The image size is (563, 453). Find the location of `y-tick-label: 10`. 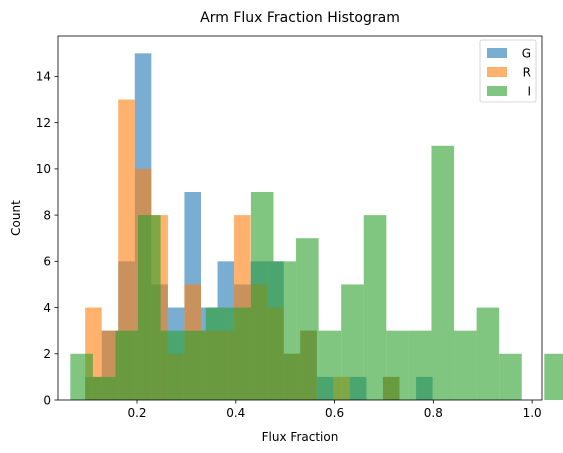

y-tick-label: 10 is located at coordinates (43, 169).